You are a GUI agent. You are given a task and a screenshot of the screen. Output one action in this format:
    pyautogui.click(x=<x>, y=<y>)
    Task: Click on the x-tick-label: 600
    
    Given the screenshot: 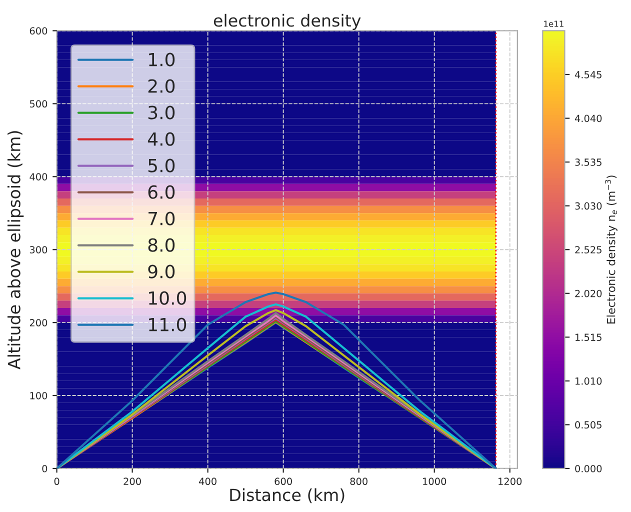 What is the action you would take?
    pyautogui.click(x=283, y=482)
    